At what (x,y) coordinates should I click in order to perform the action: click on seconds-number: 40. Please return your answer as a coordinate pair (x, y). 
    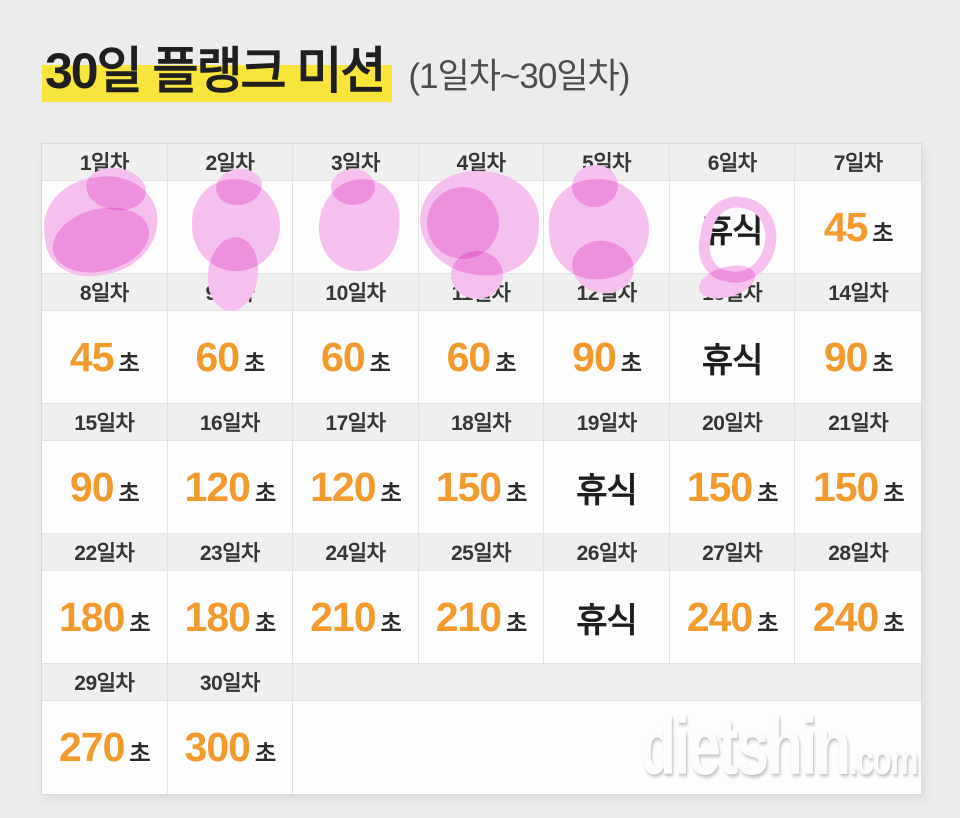
    Looking at the image, I should click on (594, 226).